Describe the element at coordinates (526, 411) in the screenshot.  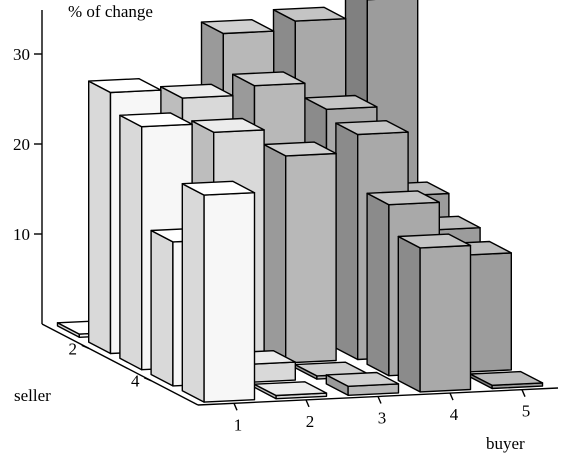
I see `buyer-tick-label: 5` at that location.